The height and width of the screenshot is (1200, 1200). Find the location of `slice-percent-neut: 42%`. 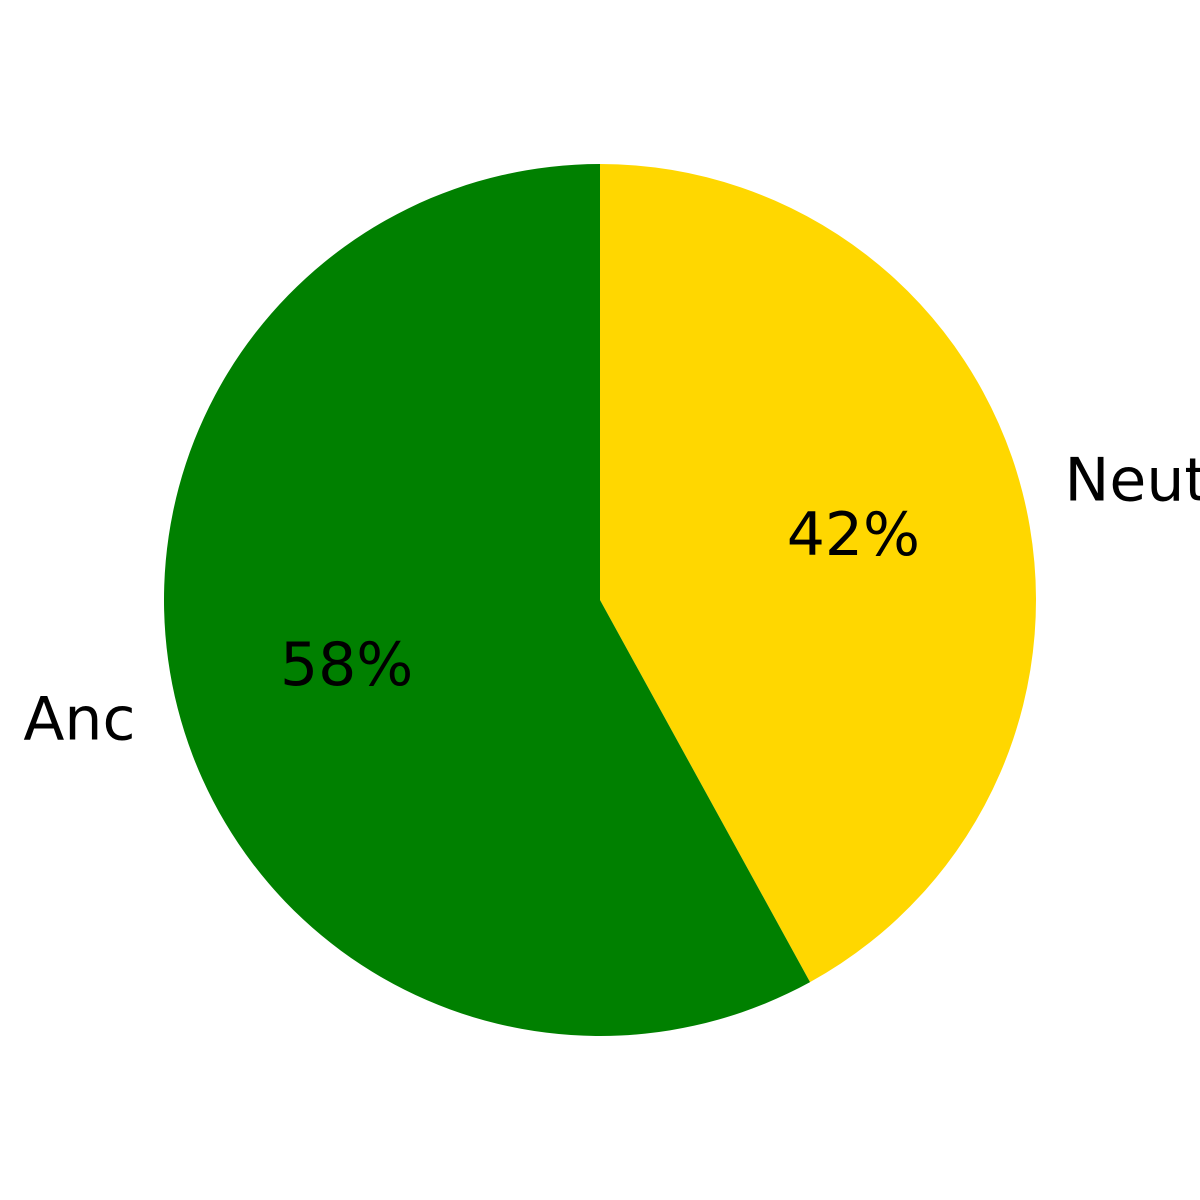

slice-percent-neut: 42% is located at coordinates (853, 535).